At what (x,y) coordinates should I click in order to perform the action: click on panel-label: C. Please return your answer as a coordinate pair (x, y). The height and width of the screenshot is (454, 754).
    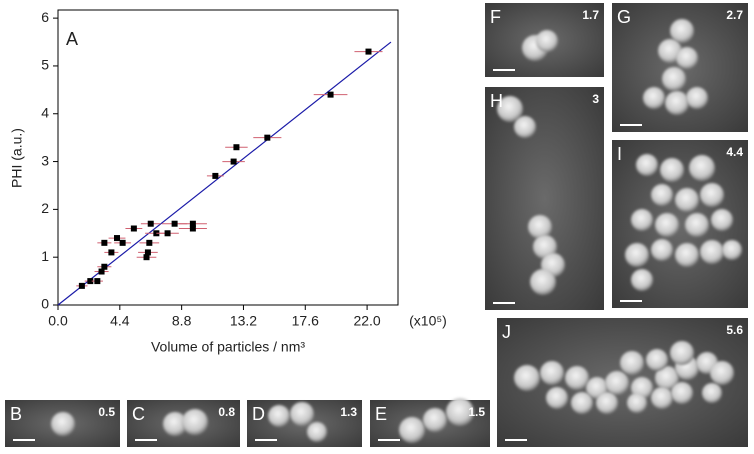
    Looking at the image, I should click on (138, 414).